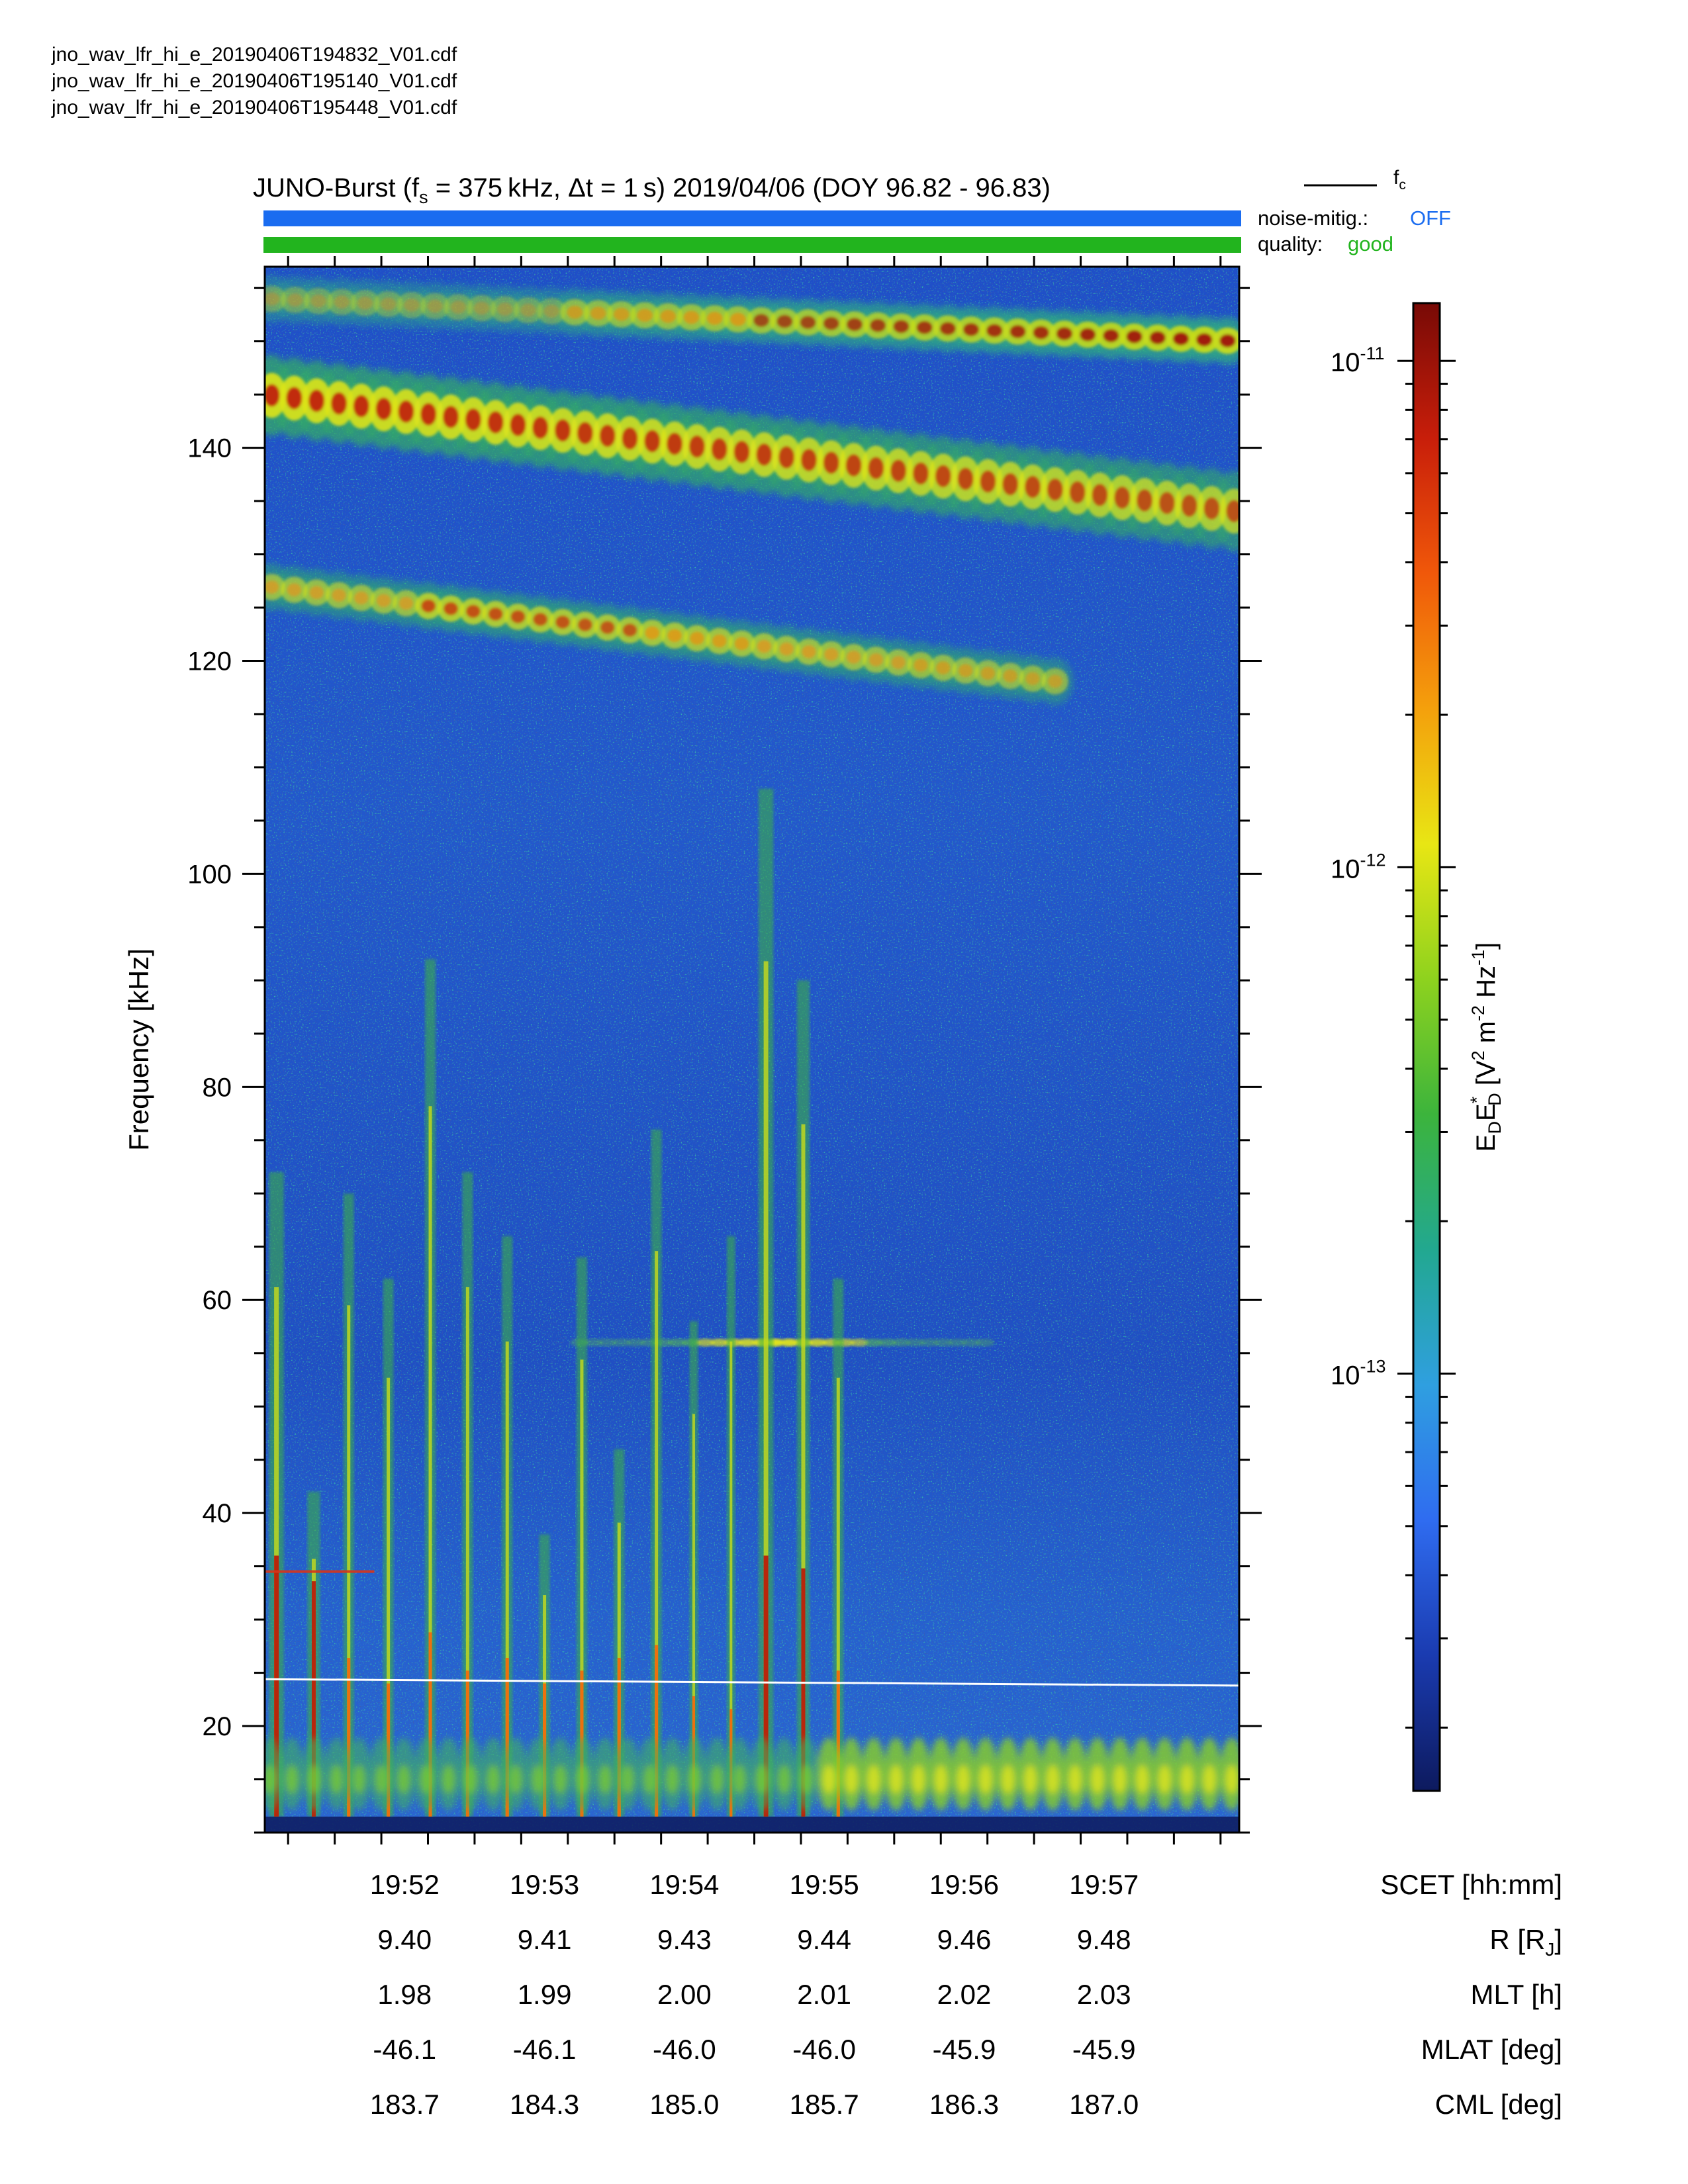 The image size is (1688, 2184). What do you see at coordinates (405, 1885) in the screenshot?
I see `x-tick-label: 19:52` at bounding box center [405, 1885].